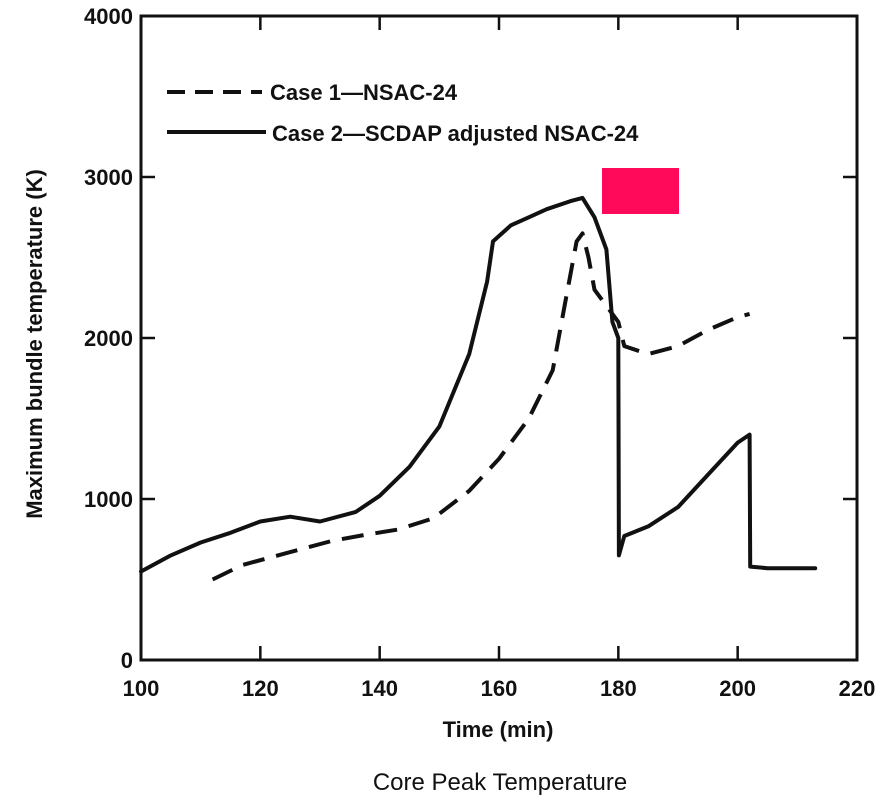 The height and width of the screenshot is (802, 884). Describe the element at coordinates (108, 177) in the screenshot. I see `y-tick-label: 3000` at that location.